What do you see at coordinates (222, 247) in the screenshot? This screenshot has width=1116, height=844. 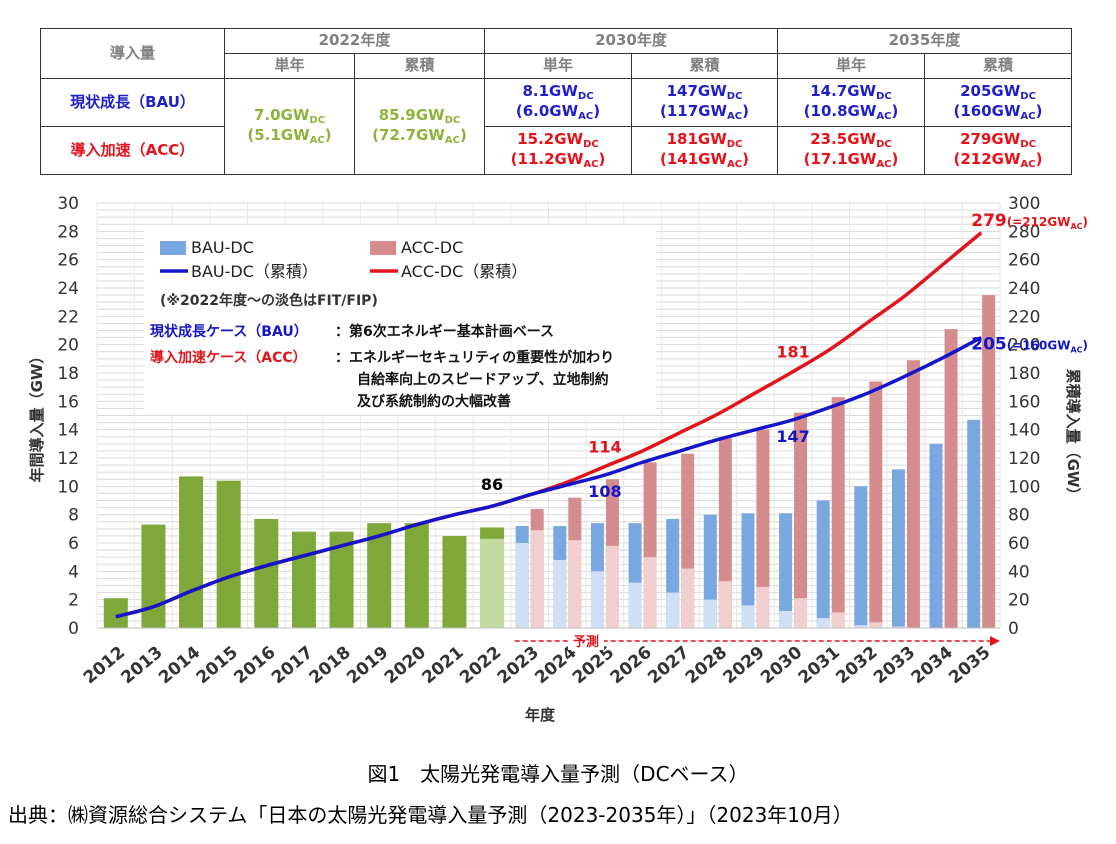 I see `legend-label-bau-dc: BAU-DC` at bounding box center [222, 247].